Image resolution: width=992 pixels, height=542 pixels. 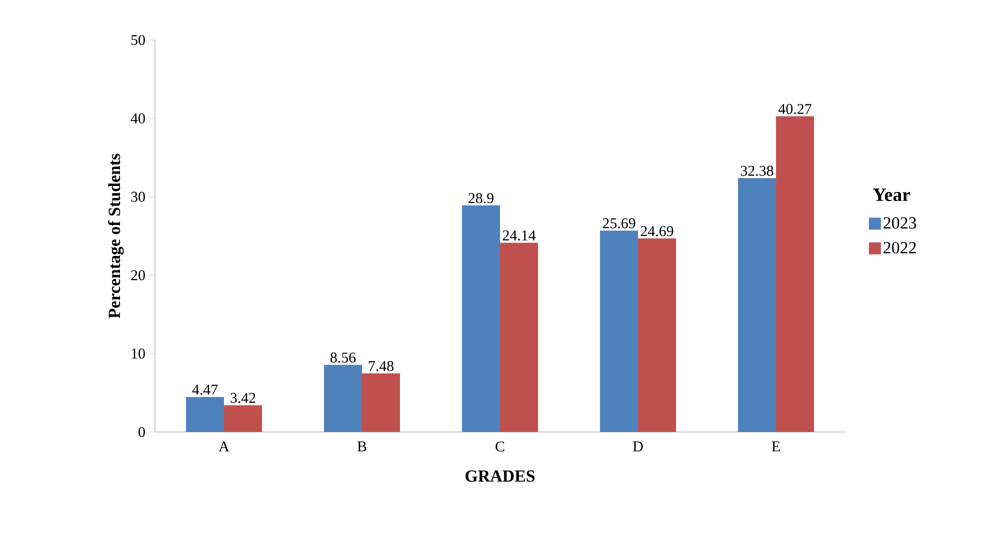 I want to click on data-label: 7.48, so click(x=381, y=366).